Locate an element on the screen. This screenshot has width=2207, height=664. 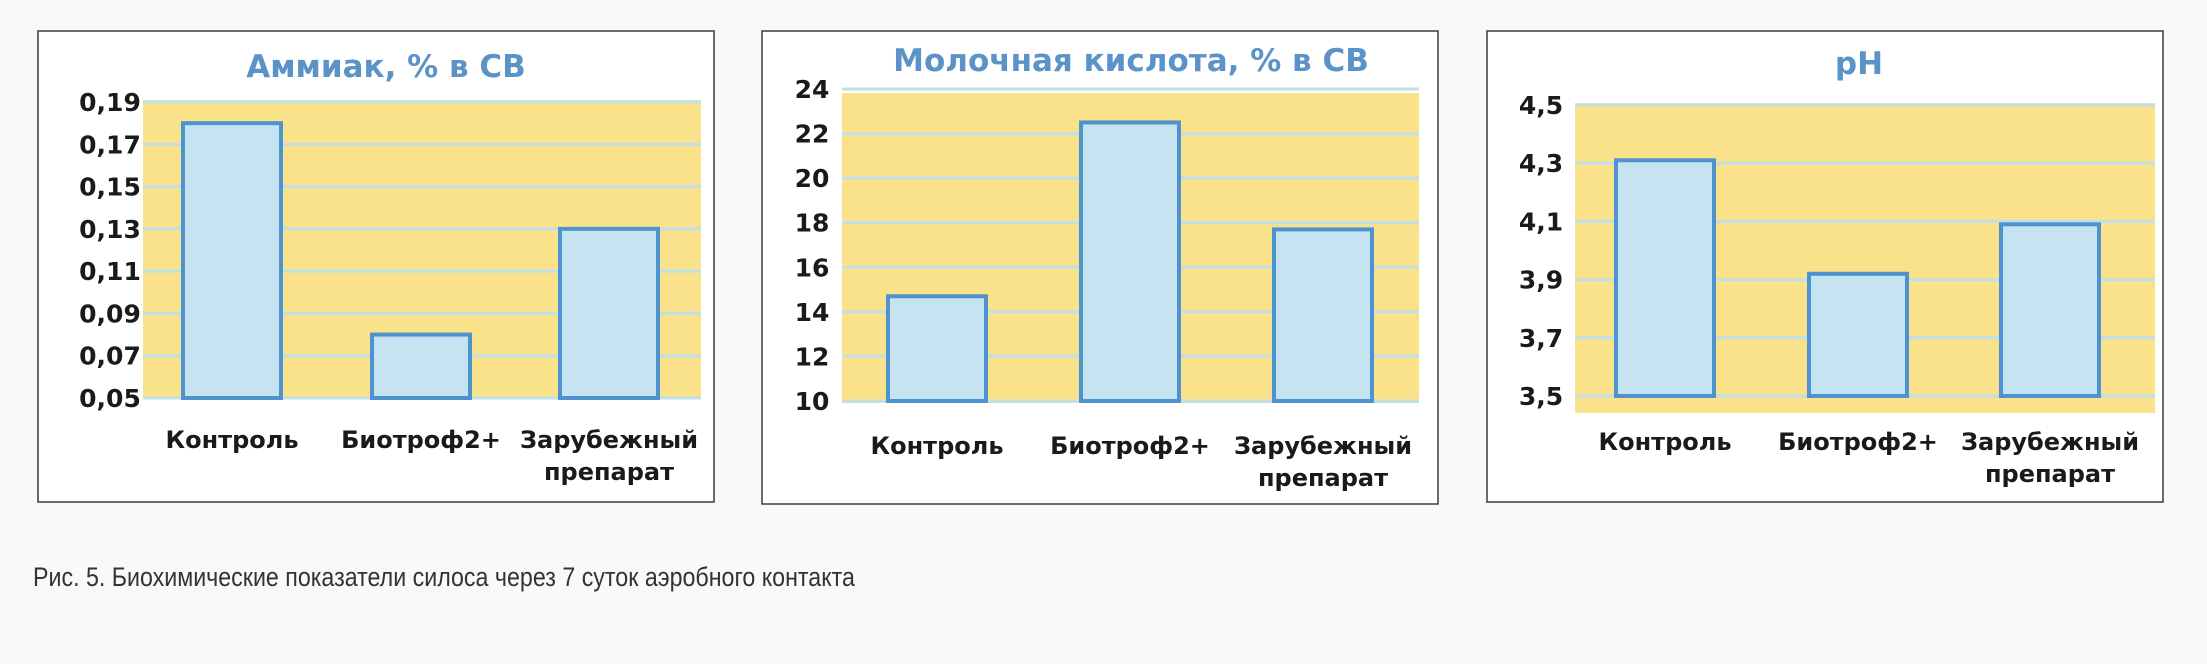
y-tick-label: 22 is located at coordinates (812, 134).